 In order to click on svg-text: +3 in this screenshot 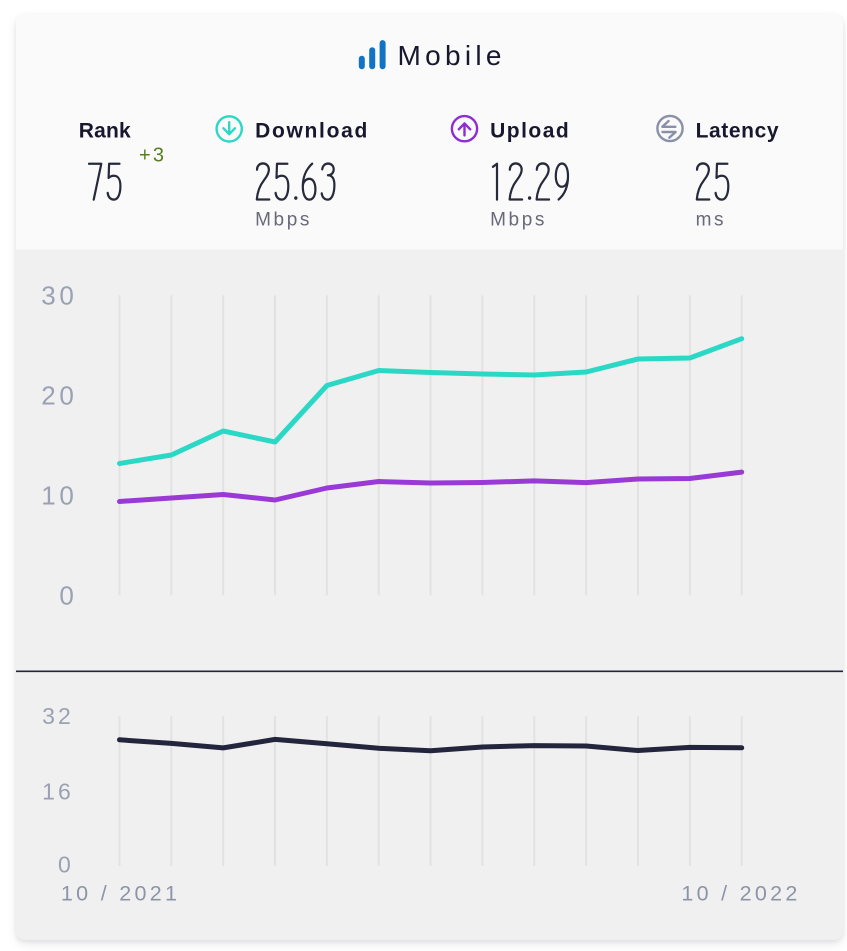, I will do `click(152, 156)`.